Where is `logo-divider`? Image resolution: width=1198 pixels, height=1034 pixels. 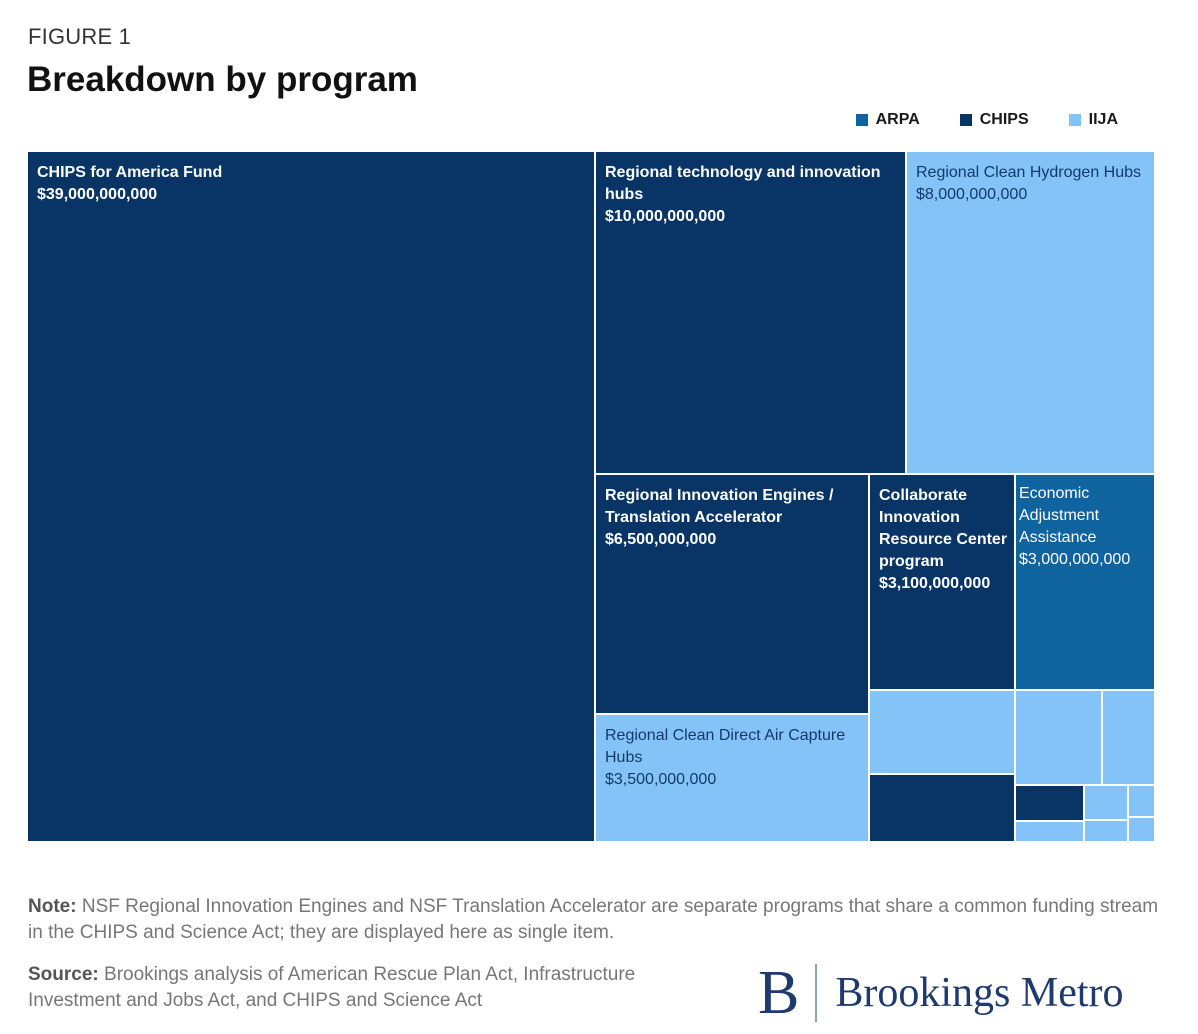 logo-divider is located at coordinates (816, 993).